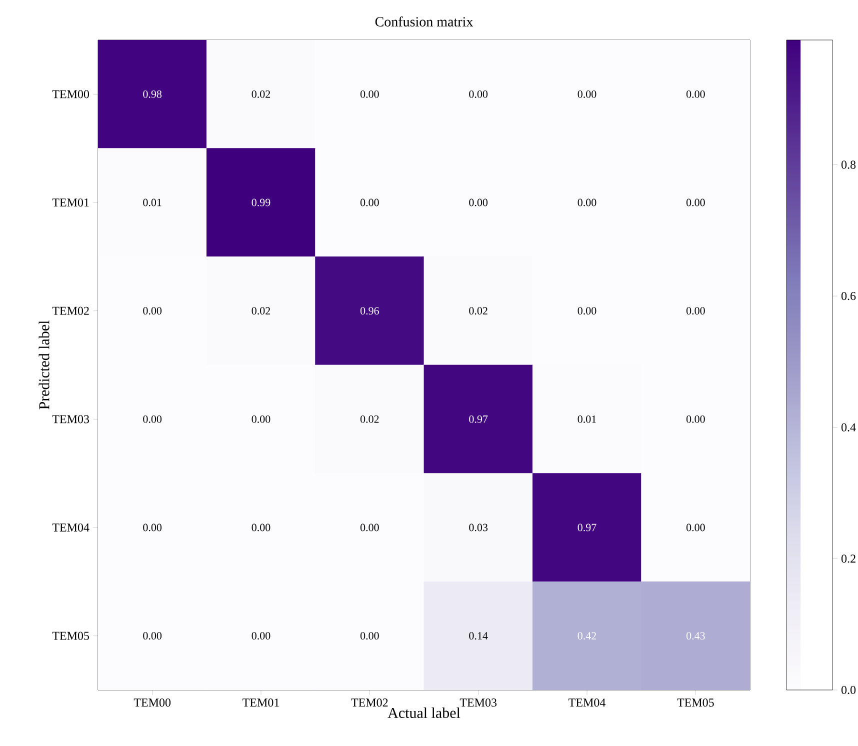 The height and width of the screenshot is (746, 858). I want to click on y-axis-title: Predicted label, so click(44, 365).